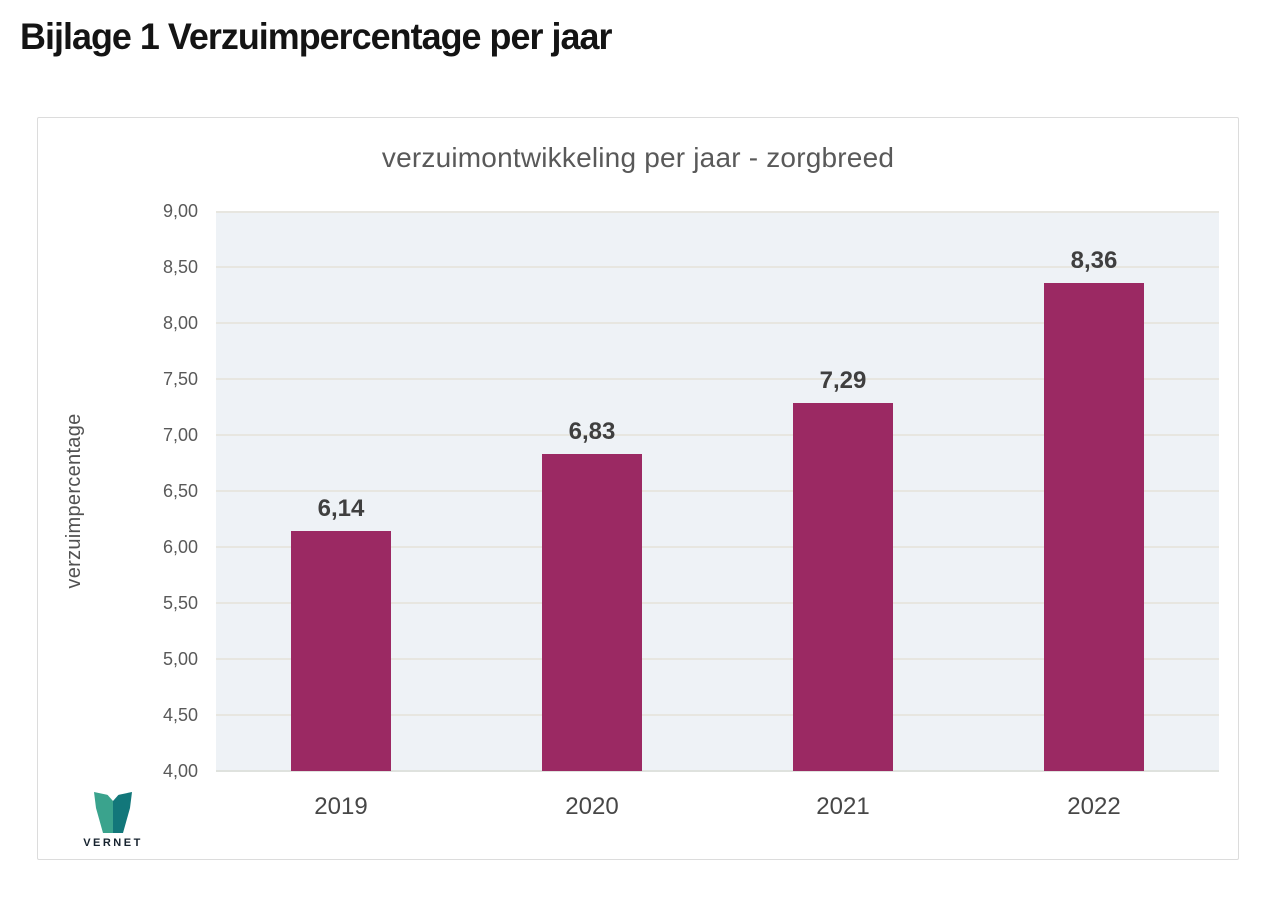 The image size is (1280, 902). Describe the element at coordinates (1094, 260) in the screenshot. I see `bar-value-label: 8,36` at that location.